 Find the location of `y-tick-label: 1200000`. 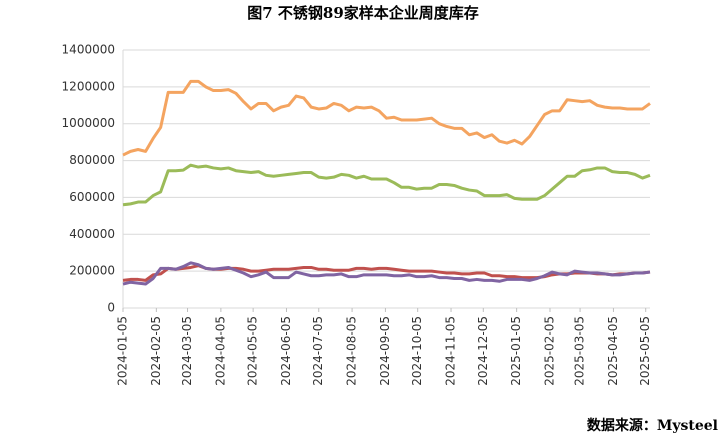

y-tick-label: 1200000 is located at coordinates (88, 86).